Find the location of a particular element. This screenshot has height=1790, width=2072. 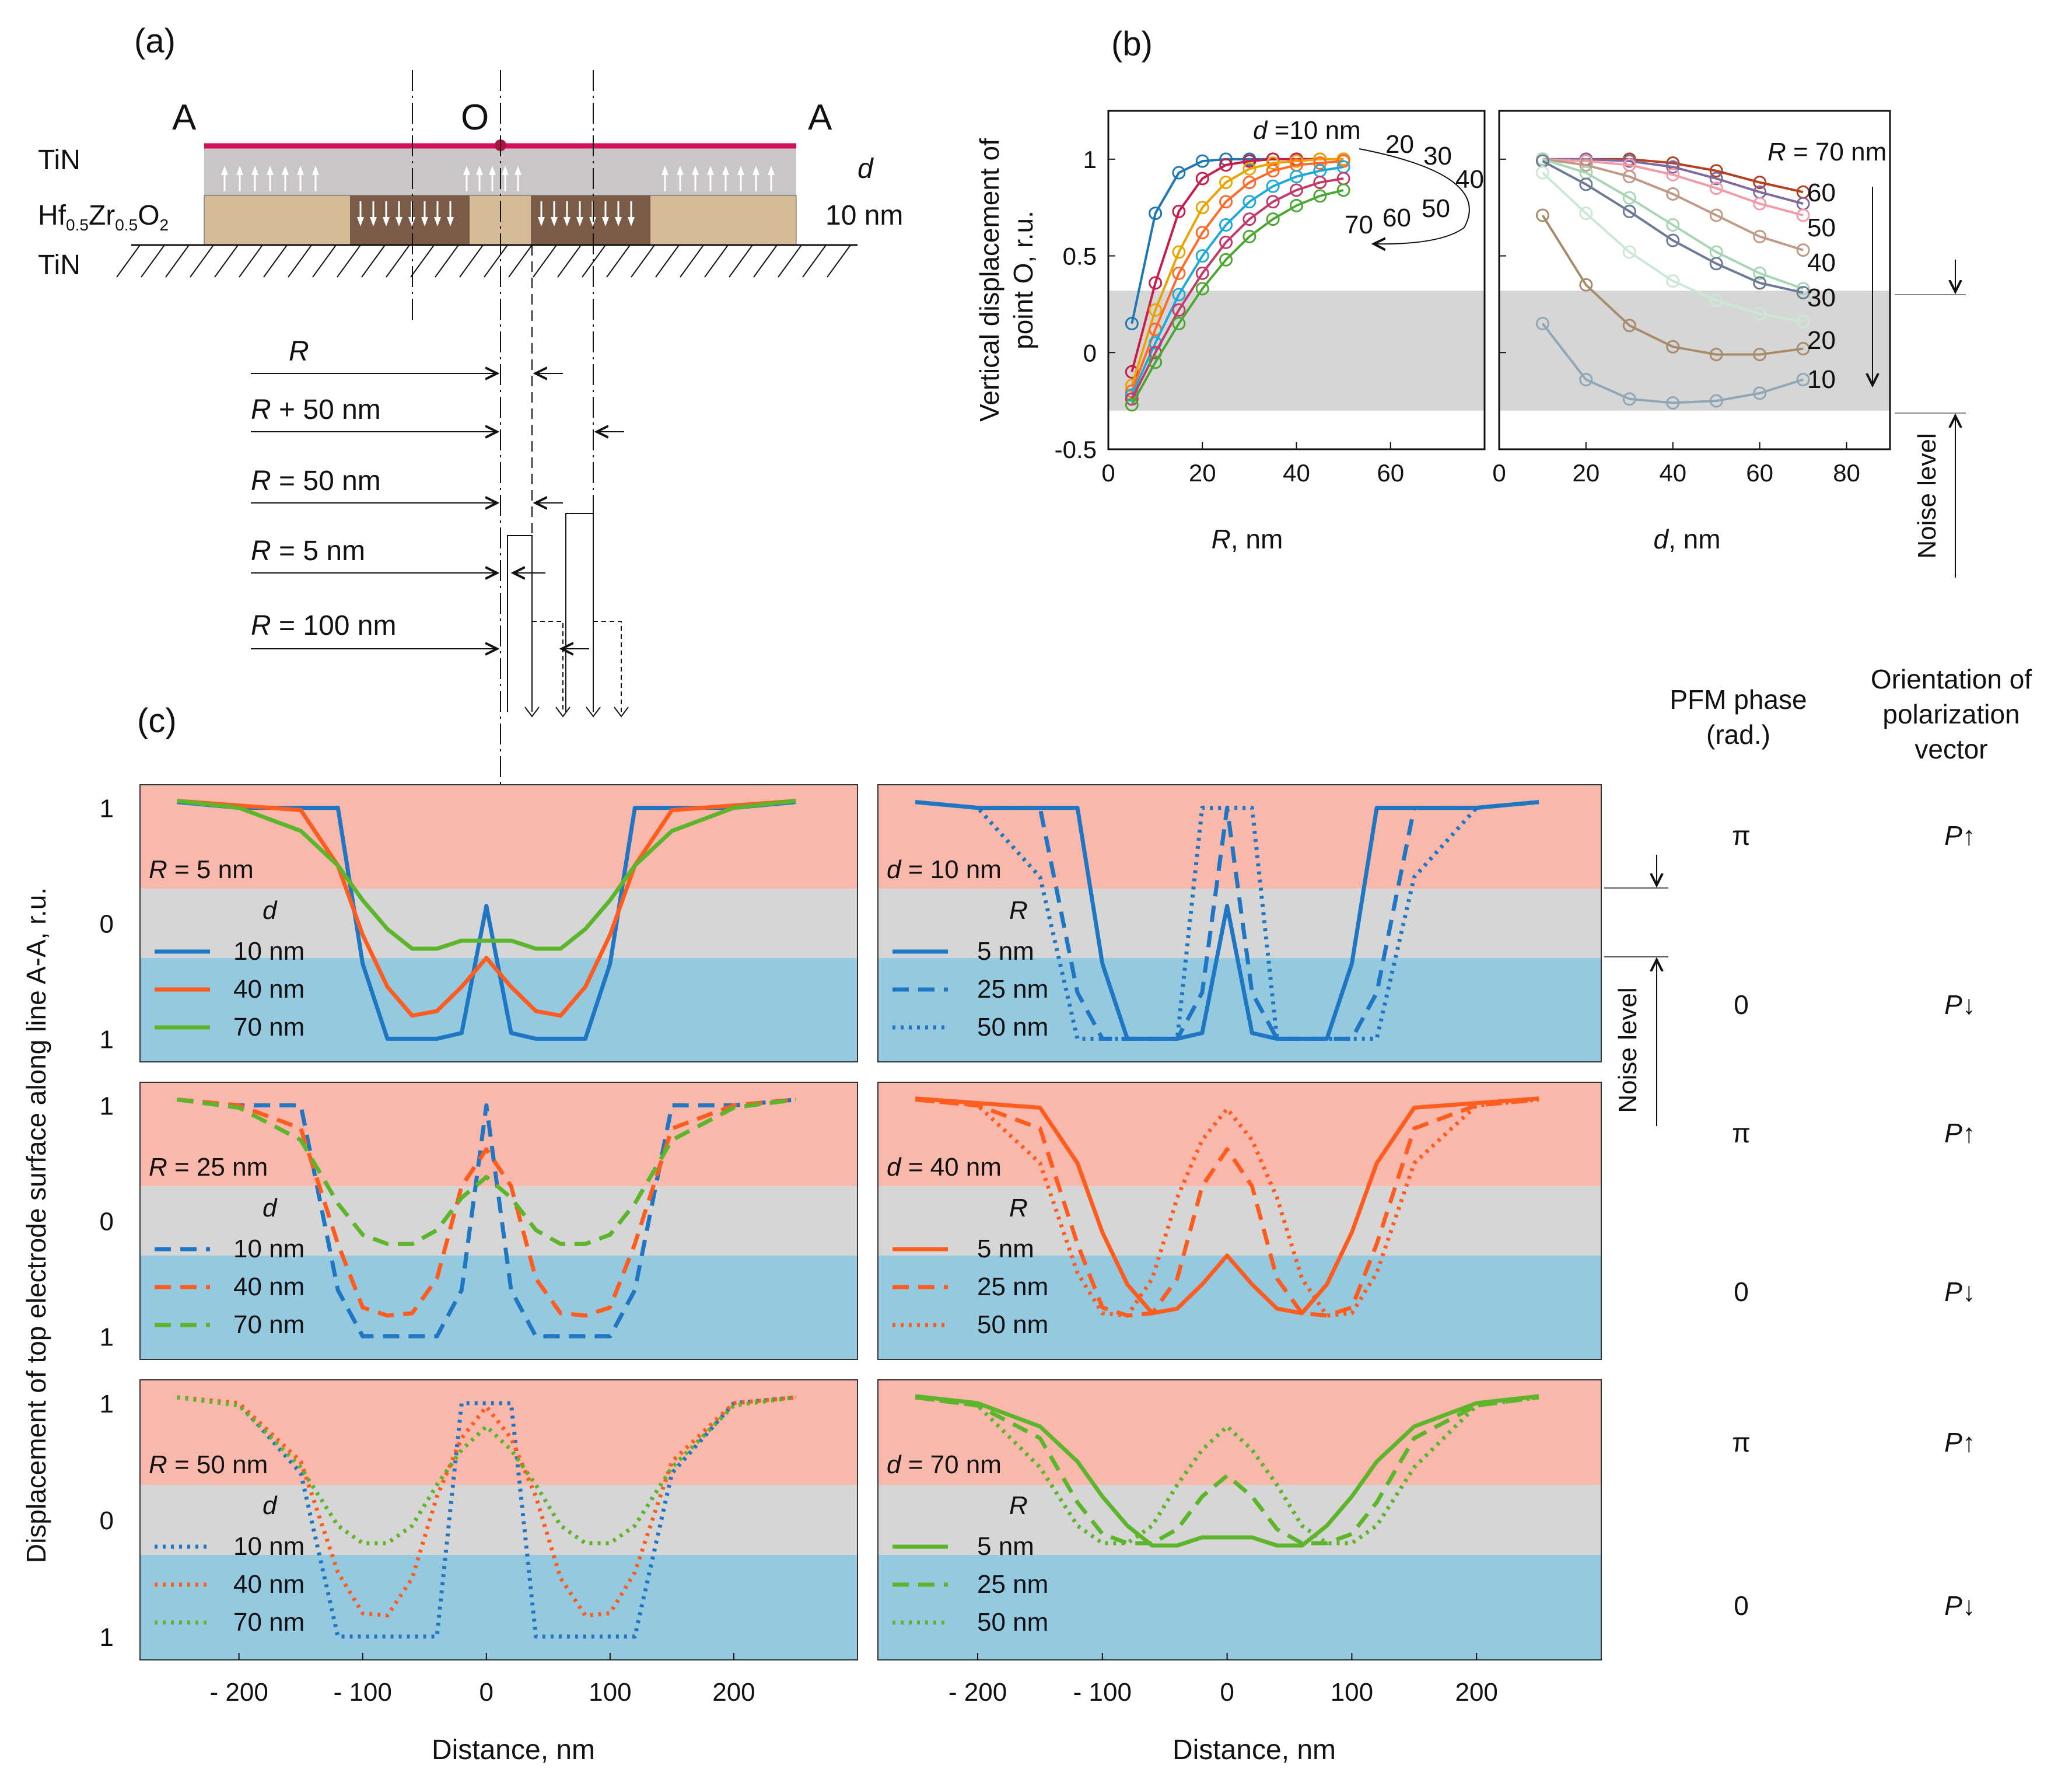

b-left-label-40: 40 is located at coordinates (1469, 180).